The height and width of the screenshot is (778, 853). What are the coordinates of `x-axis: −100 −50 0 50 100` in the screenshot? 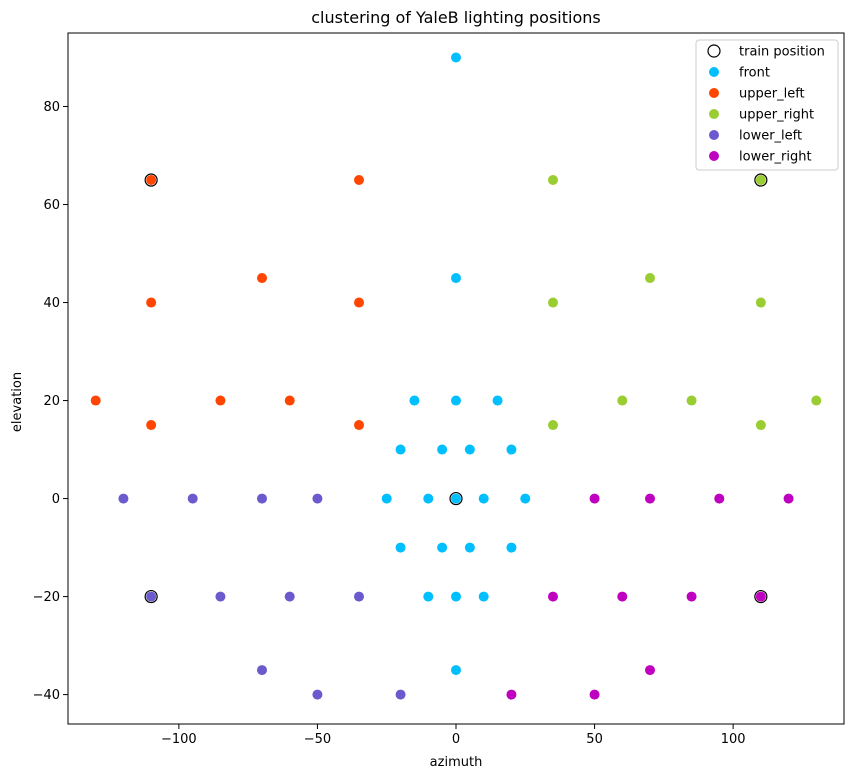 It's located at (453, 735).